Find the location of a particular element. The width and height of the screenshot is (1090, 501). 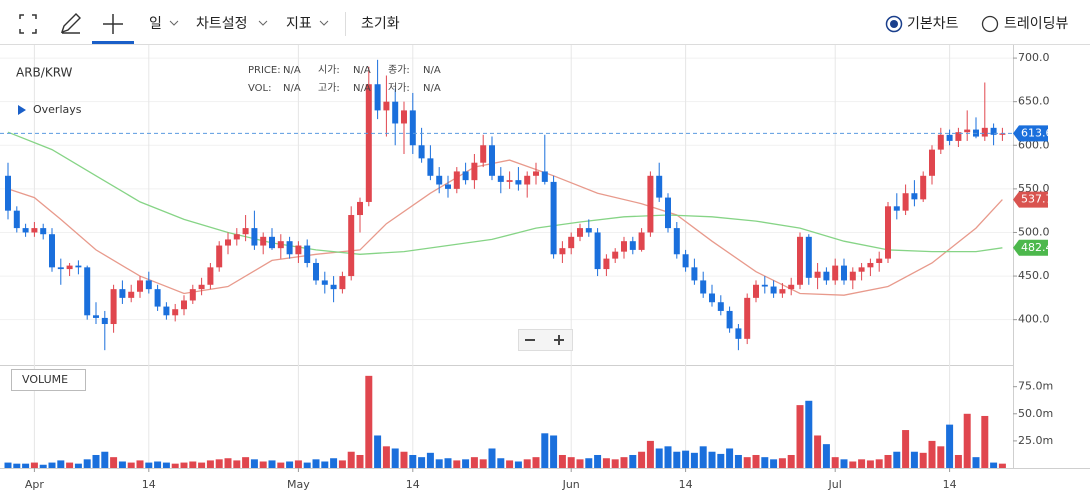

x-tick-label: May is located at coordinates (298, 484).